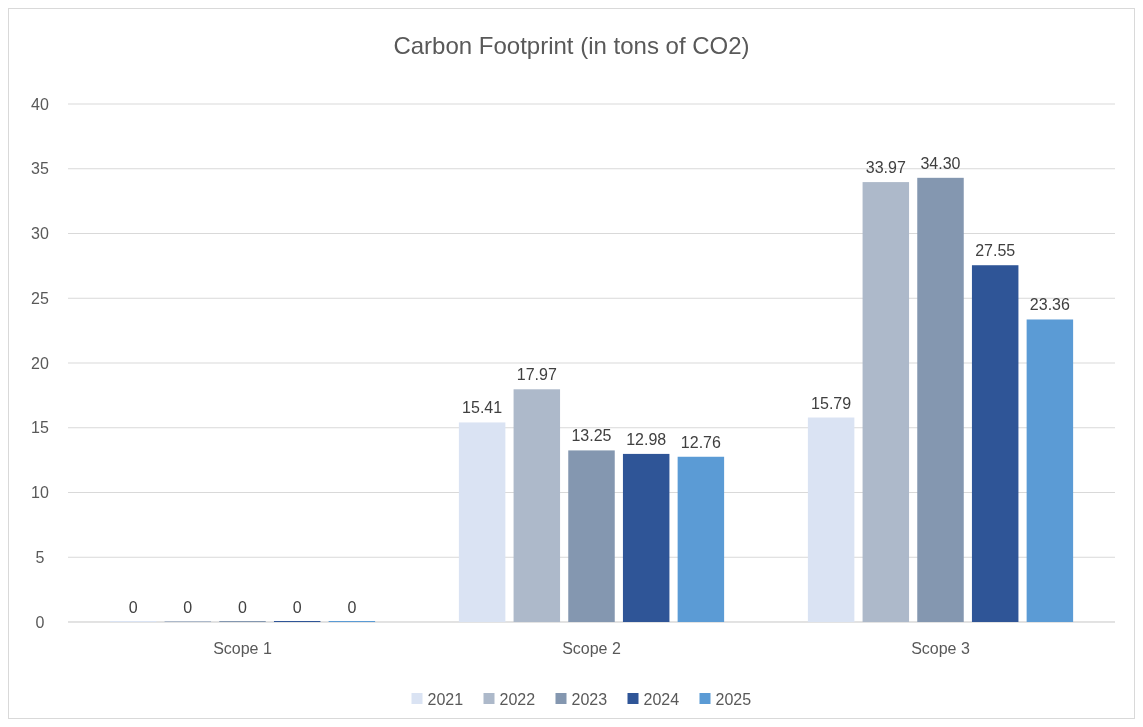 The height and width of the screenshot is (727, 1143). Describe the element at coordinates (40, 363) in the screenshot. I see `y-tick-label: 20` at that location.